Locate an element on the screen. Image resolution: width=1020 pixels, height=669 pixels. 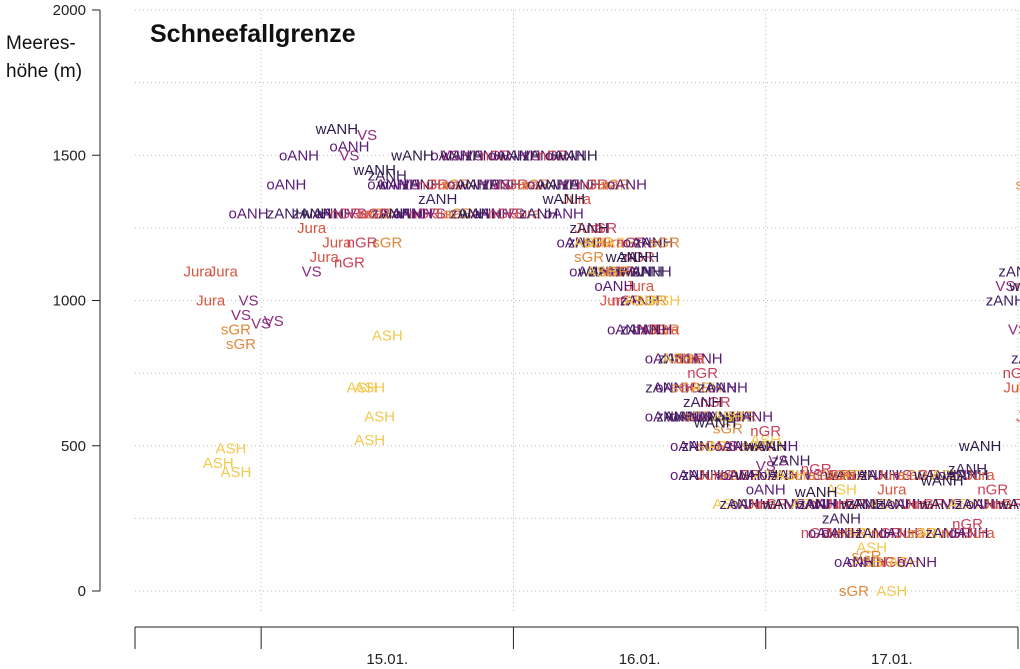
y-tick-label: 0 is located at coordinates (82, 591).